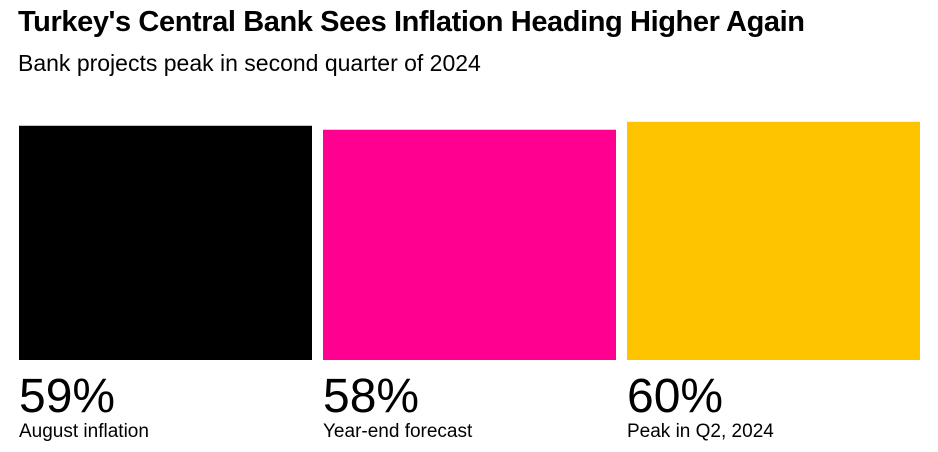  Describe the element at coordinates (398, 431) in the screenshot. I see `category-label-year-end-forecast: Year-end forecast` at that location.